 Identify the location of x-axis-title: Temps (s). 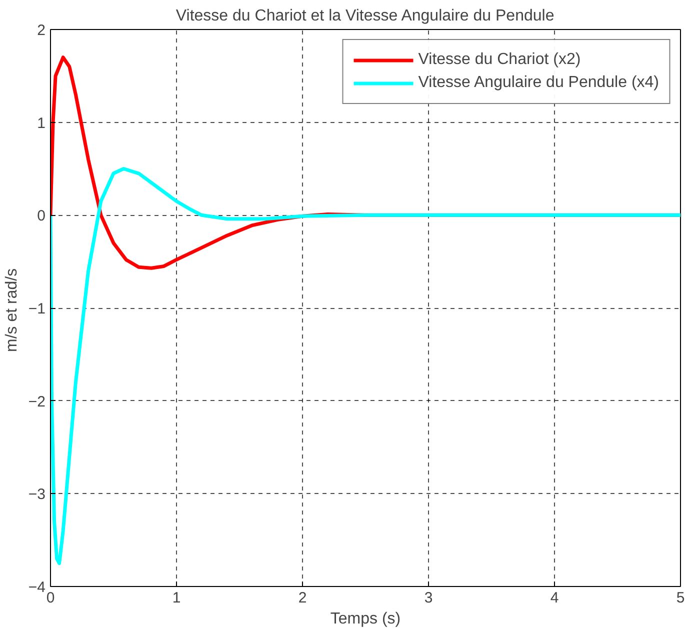
(365, 619).